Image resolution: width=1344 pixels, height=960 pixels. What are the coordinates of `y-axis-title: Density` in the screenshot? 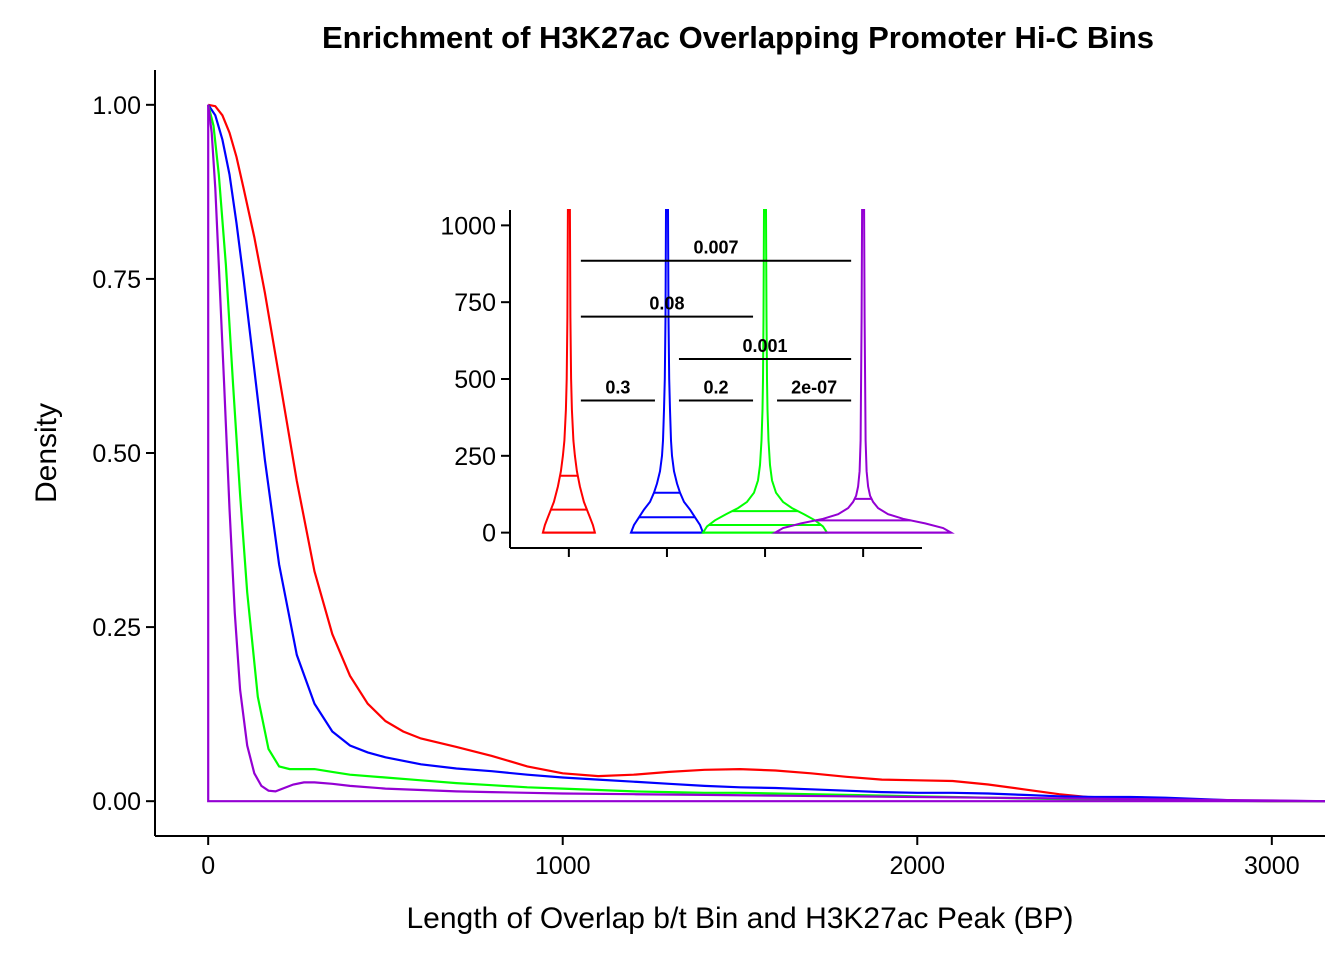 It's located at (46, 453).